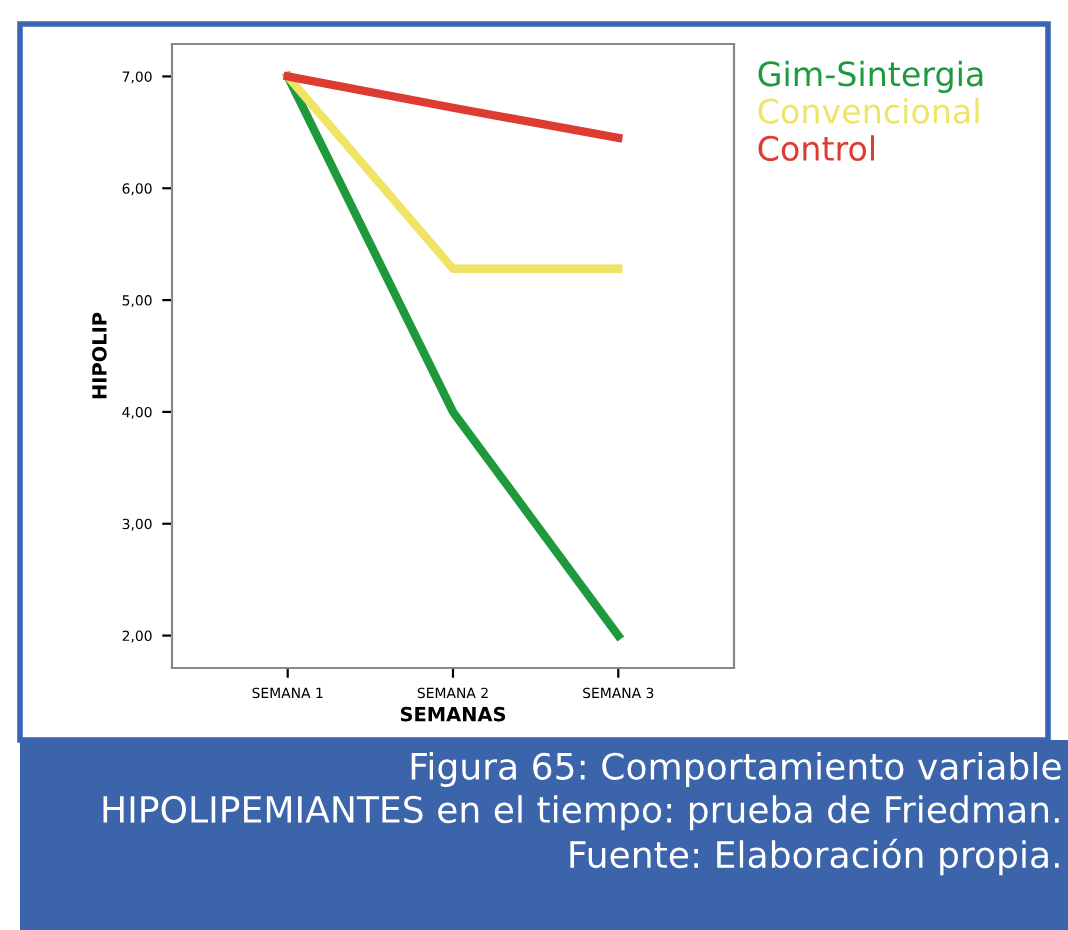  What do you see at coordinates (868, 110) in the screenshot?
I see `text: Convencional` at bounding box center [868, 110].